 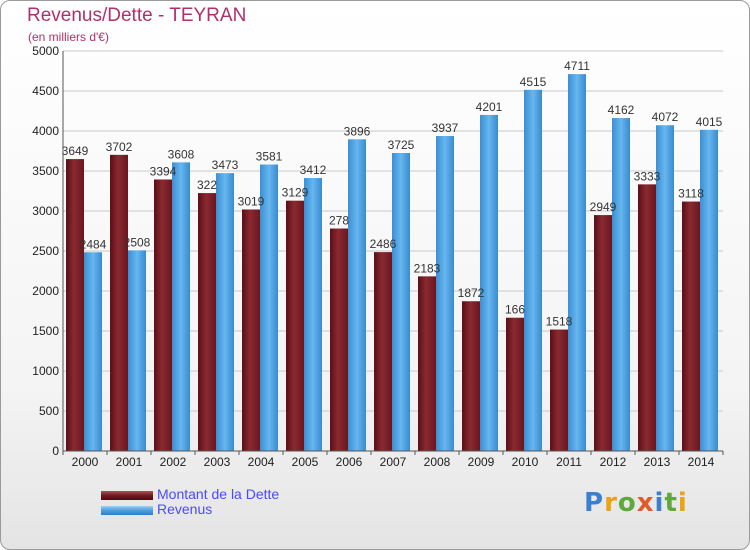 What do you see at coordinates (295, 193) in the screenshot?
I see `data-label-dette: 3129` at bounding box center [295, 193].